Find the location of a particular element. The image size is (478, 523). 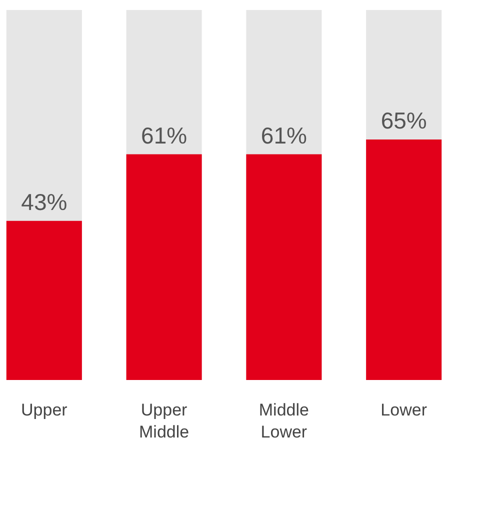

x-tick-label: Middle Lower is located at coordinates (283, 421).